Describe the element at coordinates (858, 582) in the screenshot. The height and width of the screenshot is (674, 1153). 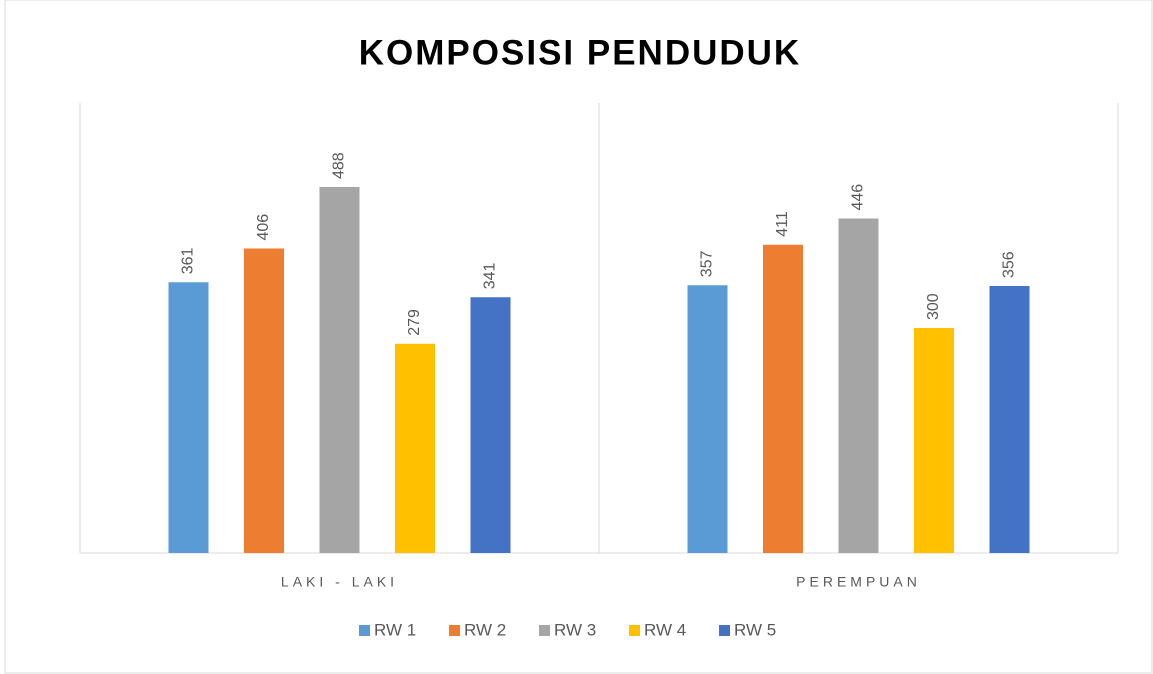
I see `x-tick-label: PEREMPUAN` at that location.